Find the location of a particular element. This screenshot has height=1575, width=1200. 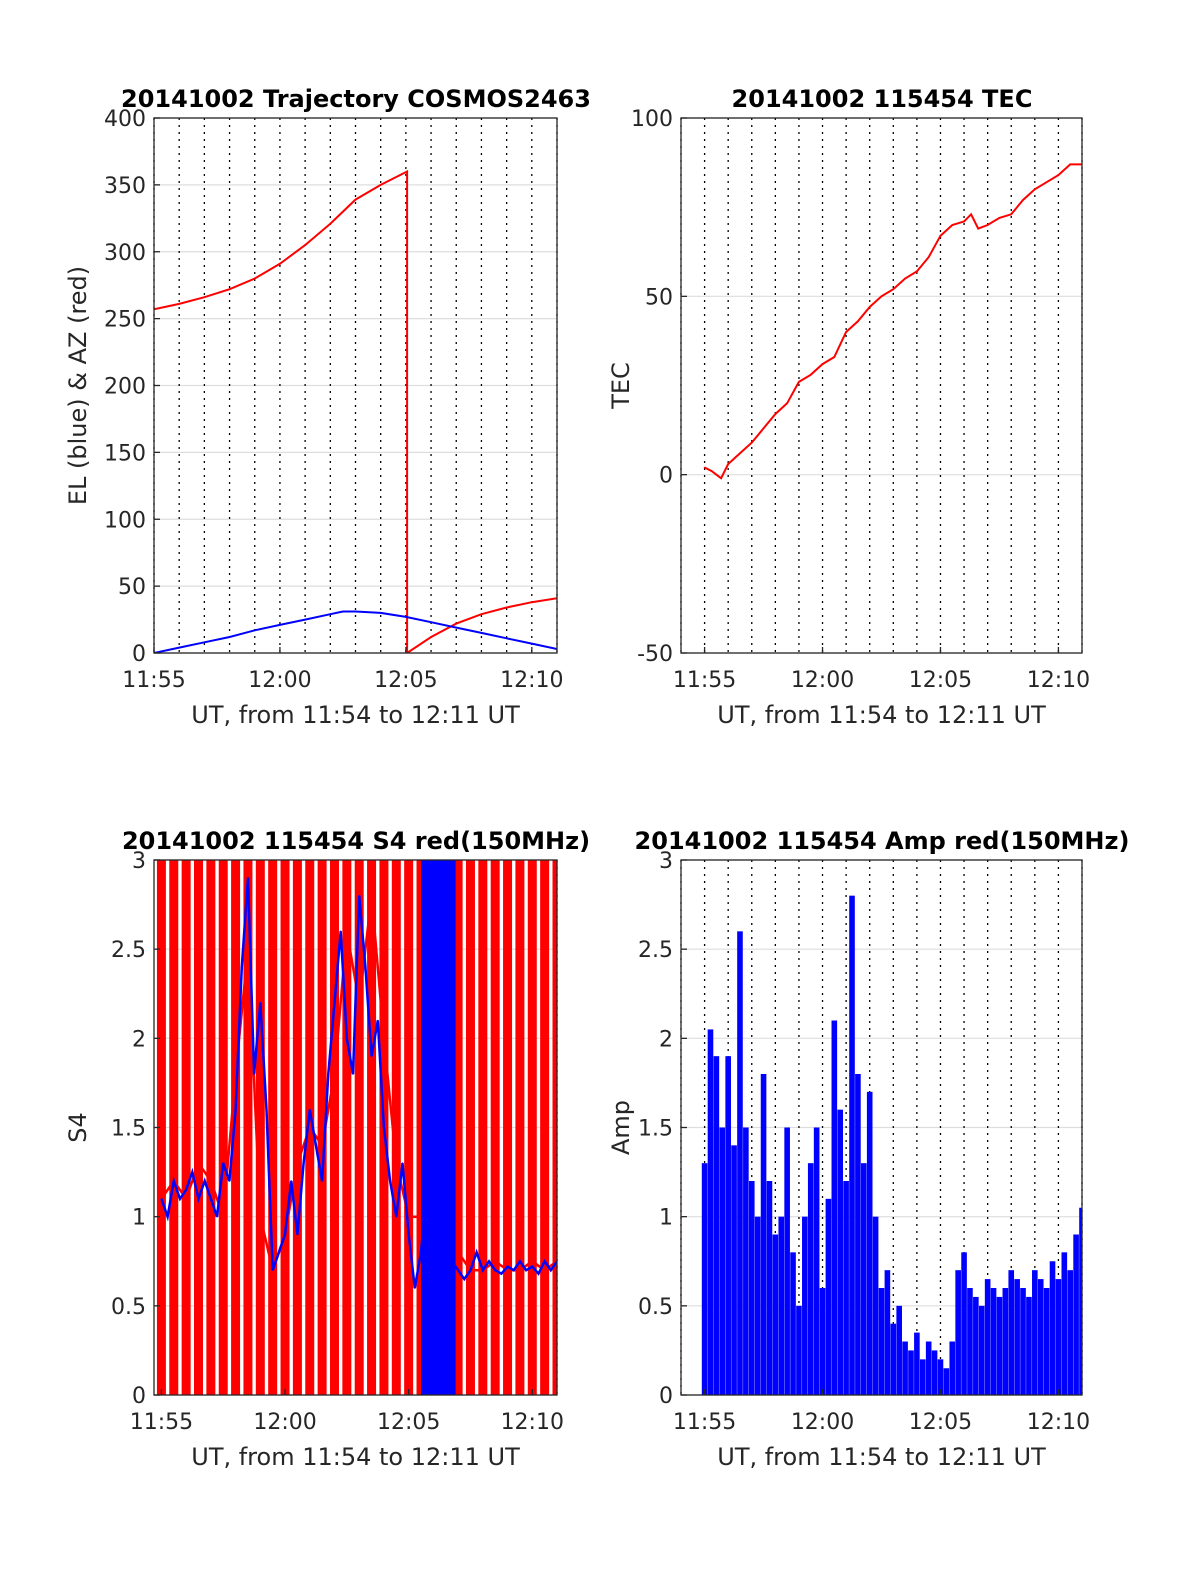

y-tick-label: 3 is located at coordinates (139, 861).